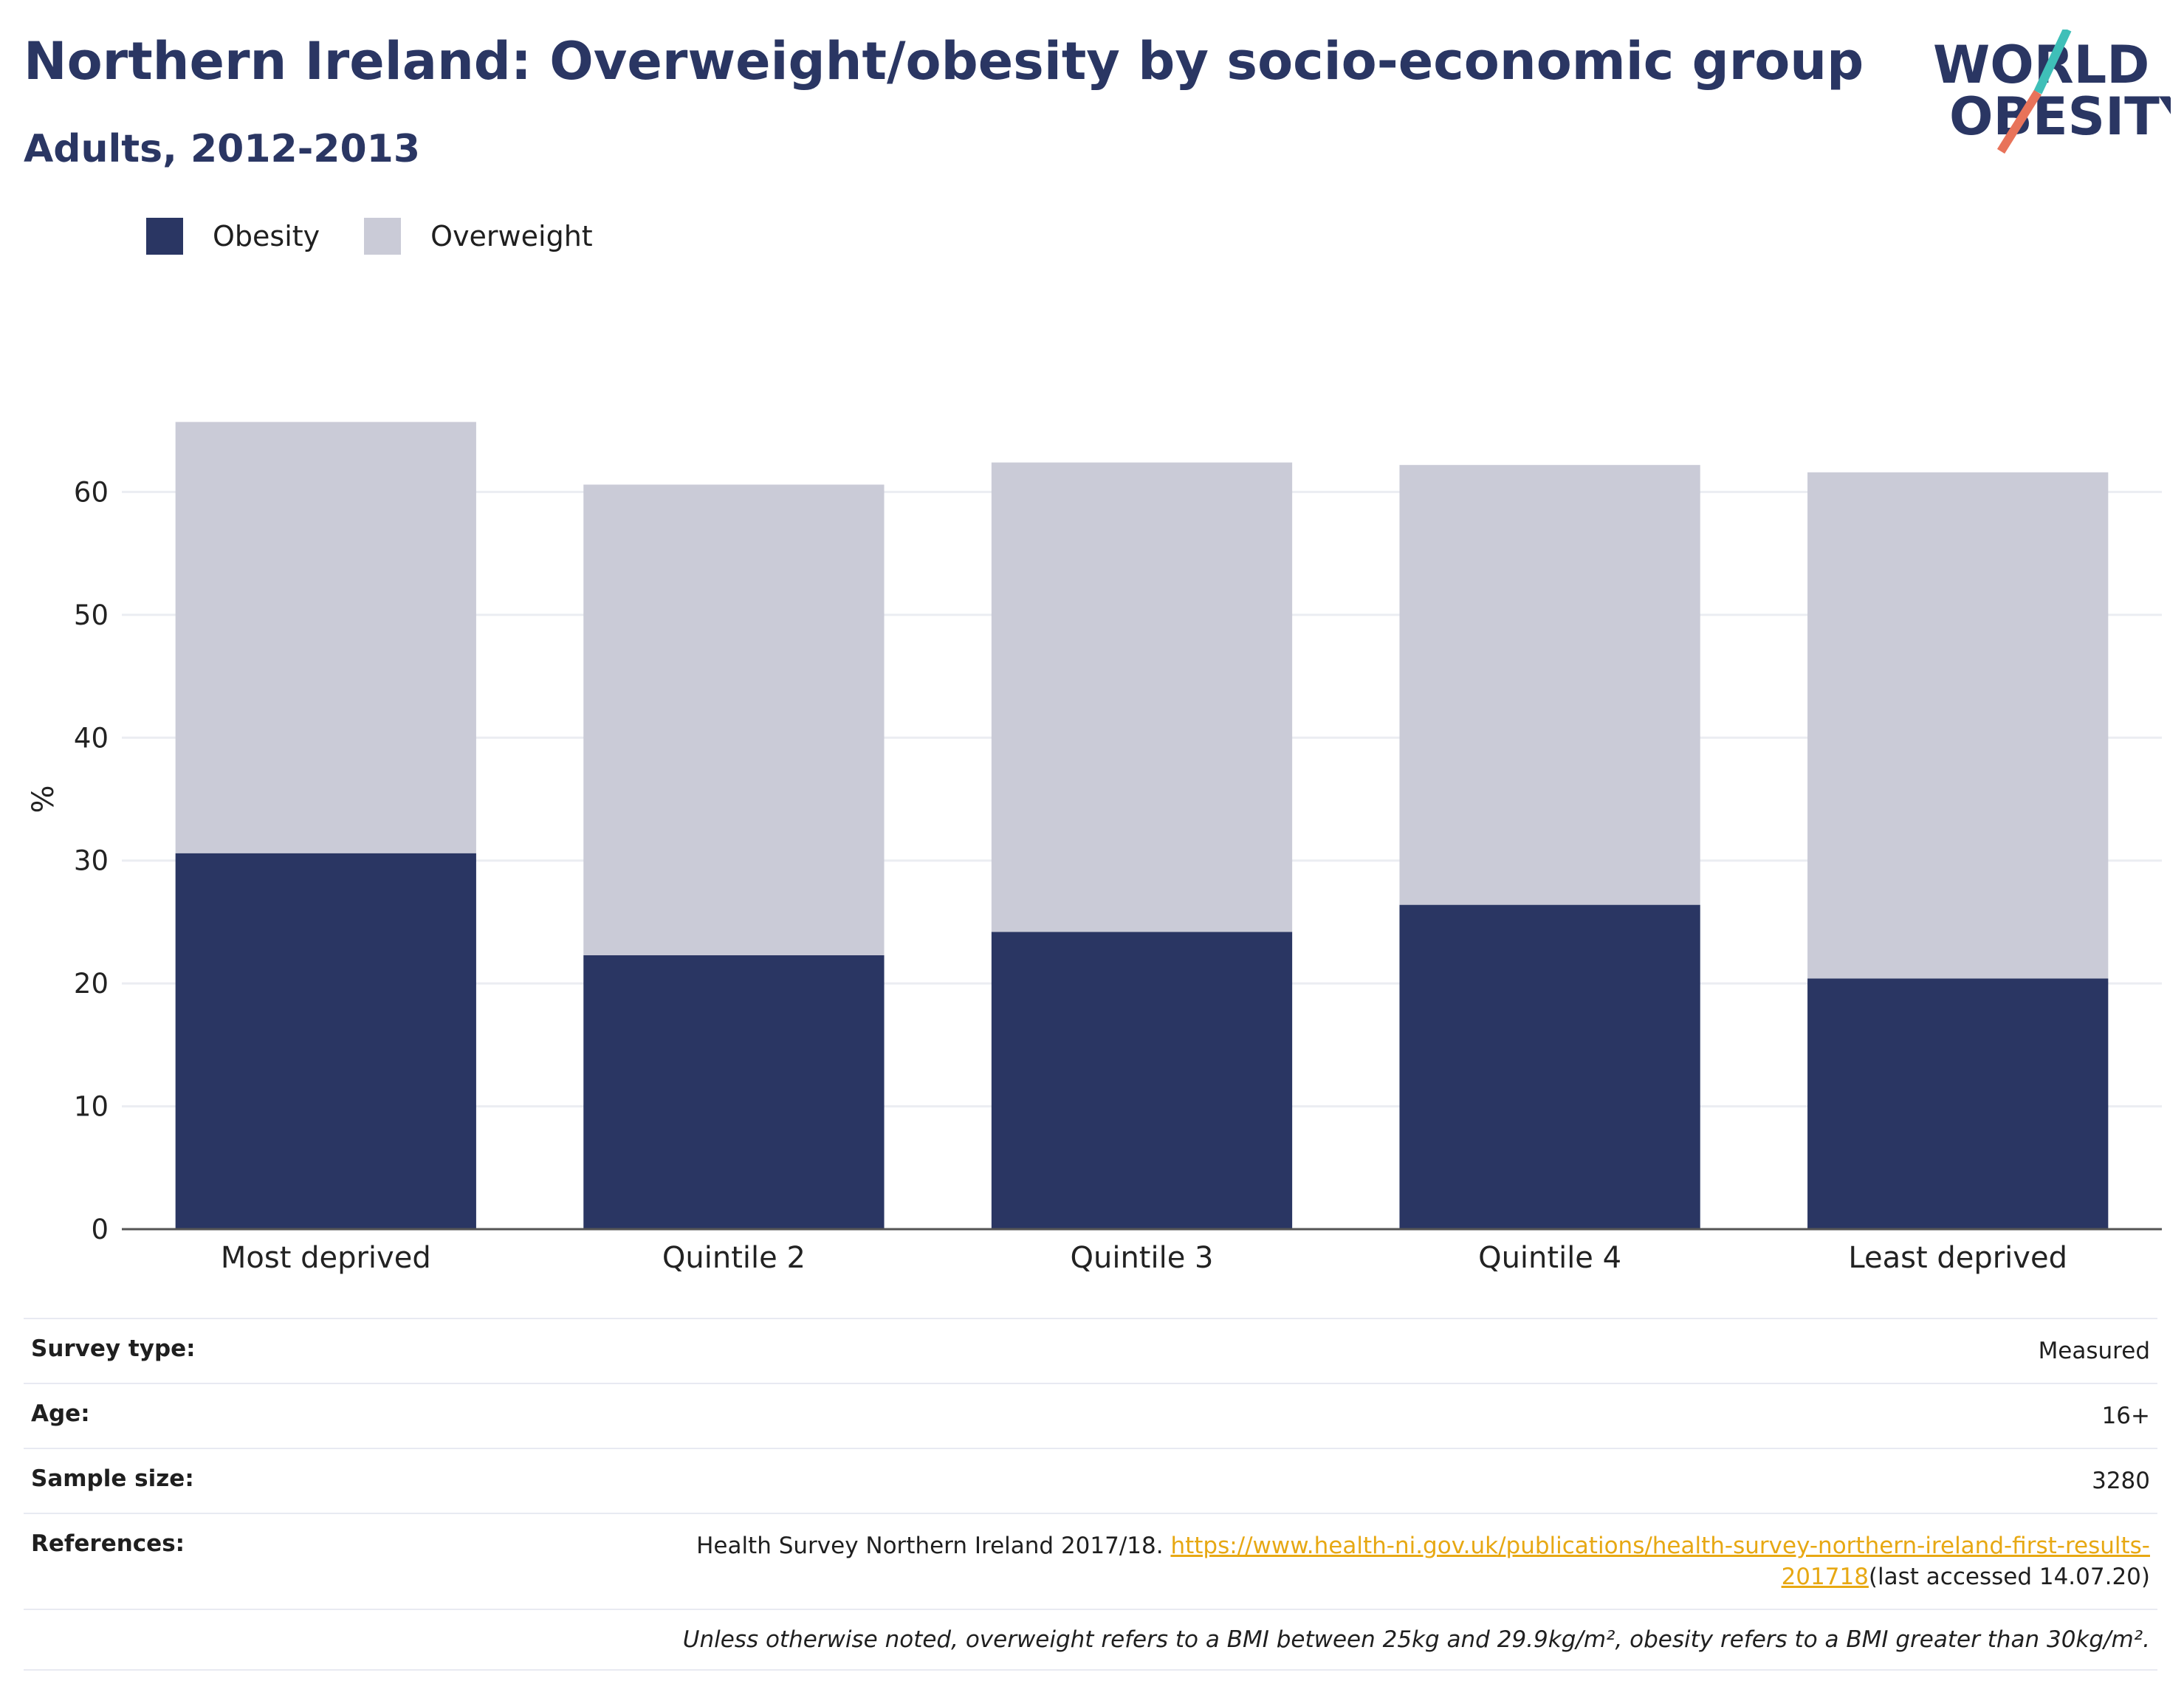  I want to click on legend-swatch-obesity, so click(165, 237).